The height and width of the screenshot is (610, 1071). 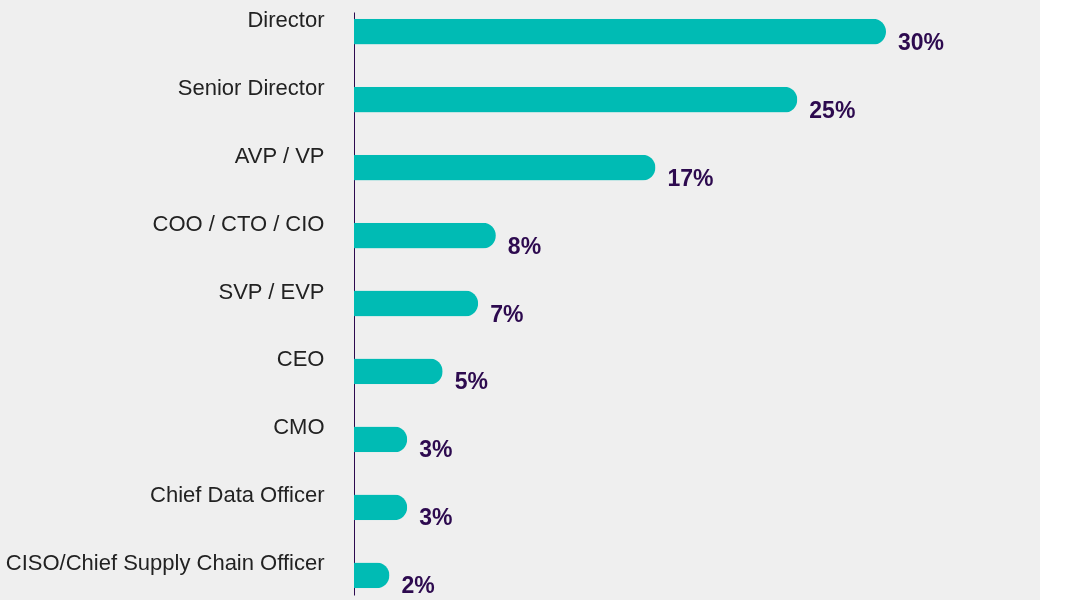 I want to click on data-label: 5%, so click(x=471, y=381).